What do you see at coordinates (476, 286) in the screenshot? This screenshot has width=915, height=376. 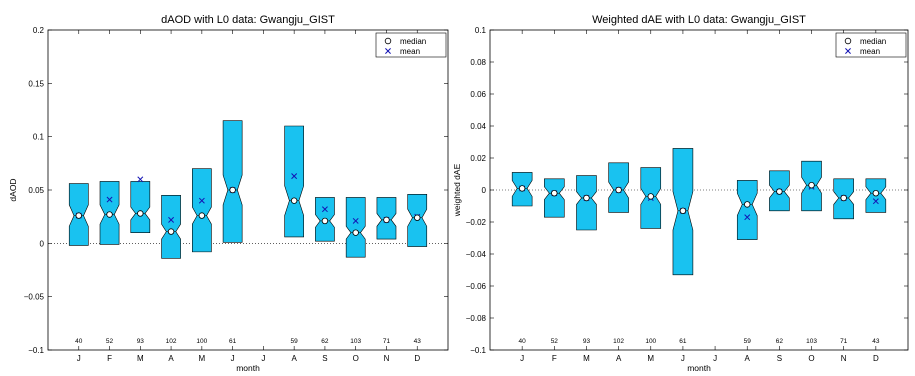 I see `y-tick-label: −0.06` at bounding box center [476, 286].